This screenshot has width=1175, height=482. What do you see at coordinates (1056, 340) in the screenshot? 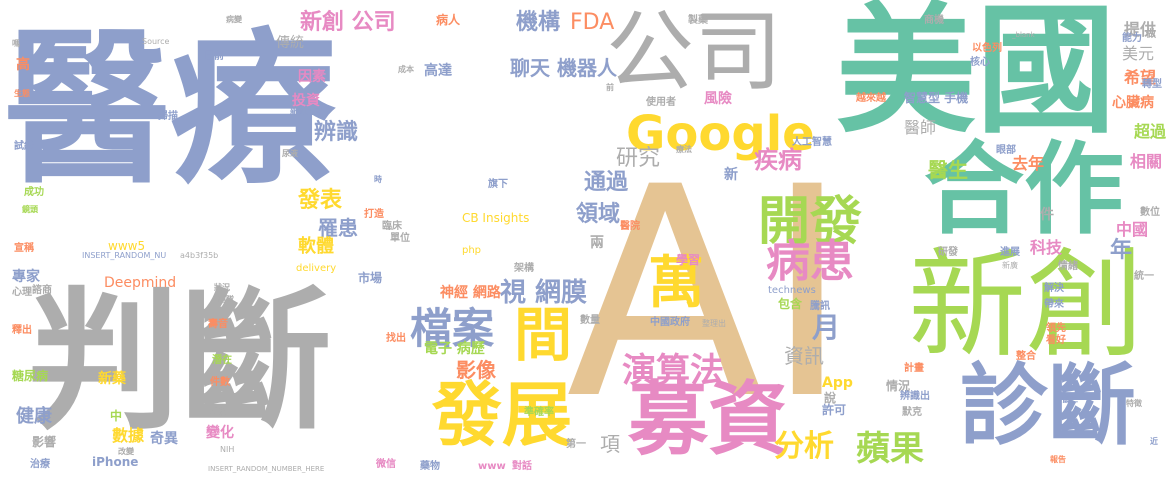
I see `word: 看好` at bounding box center [1056, 340].